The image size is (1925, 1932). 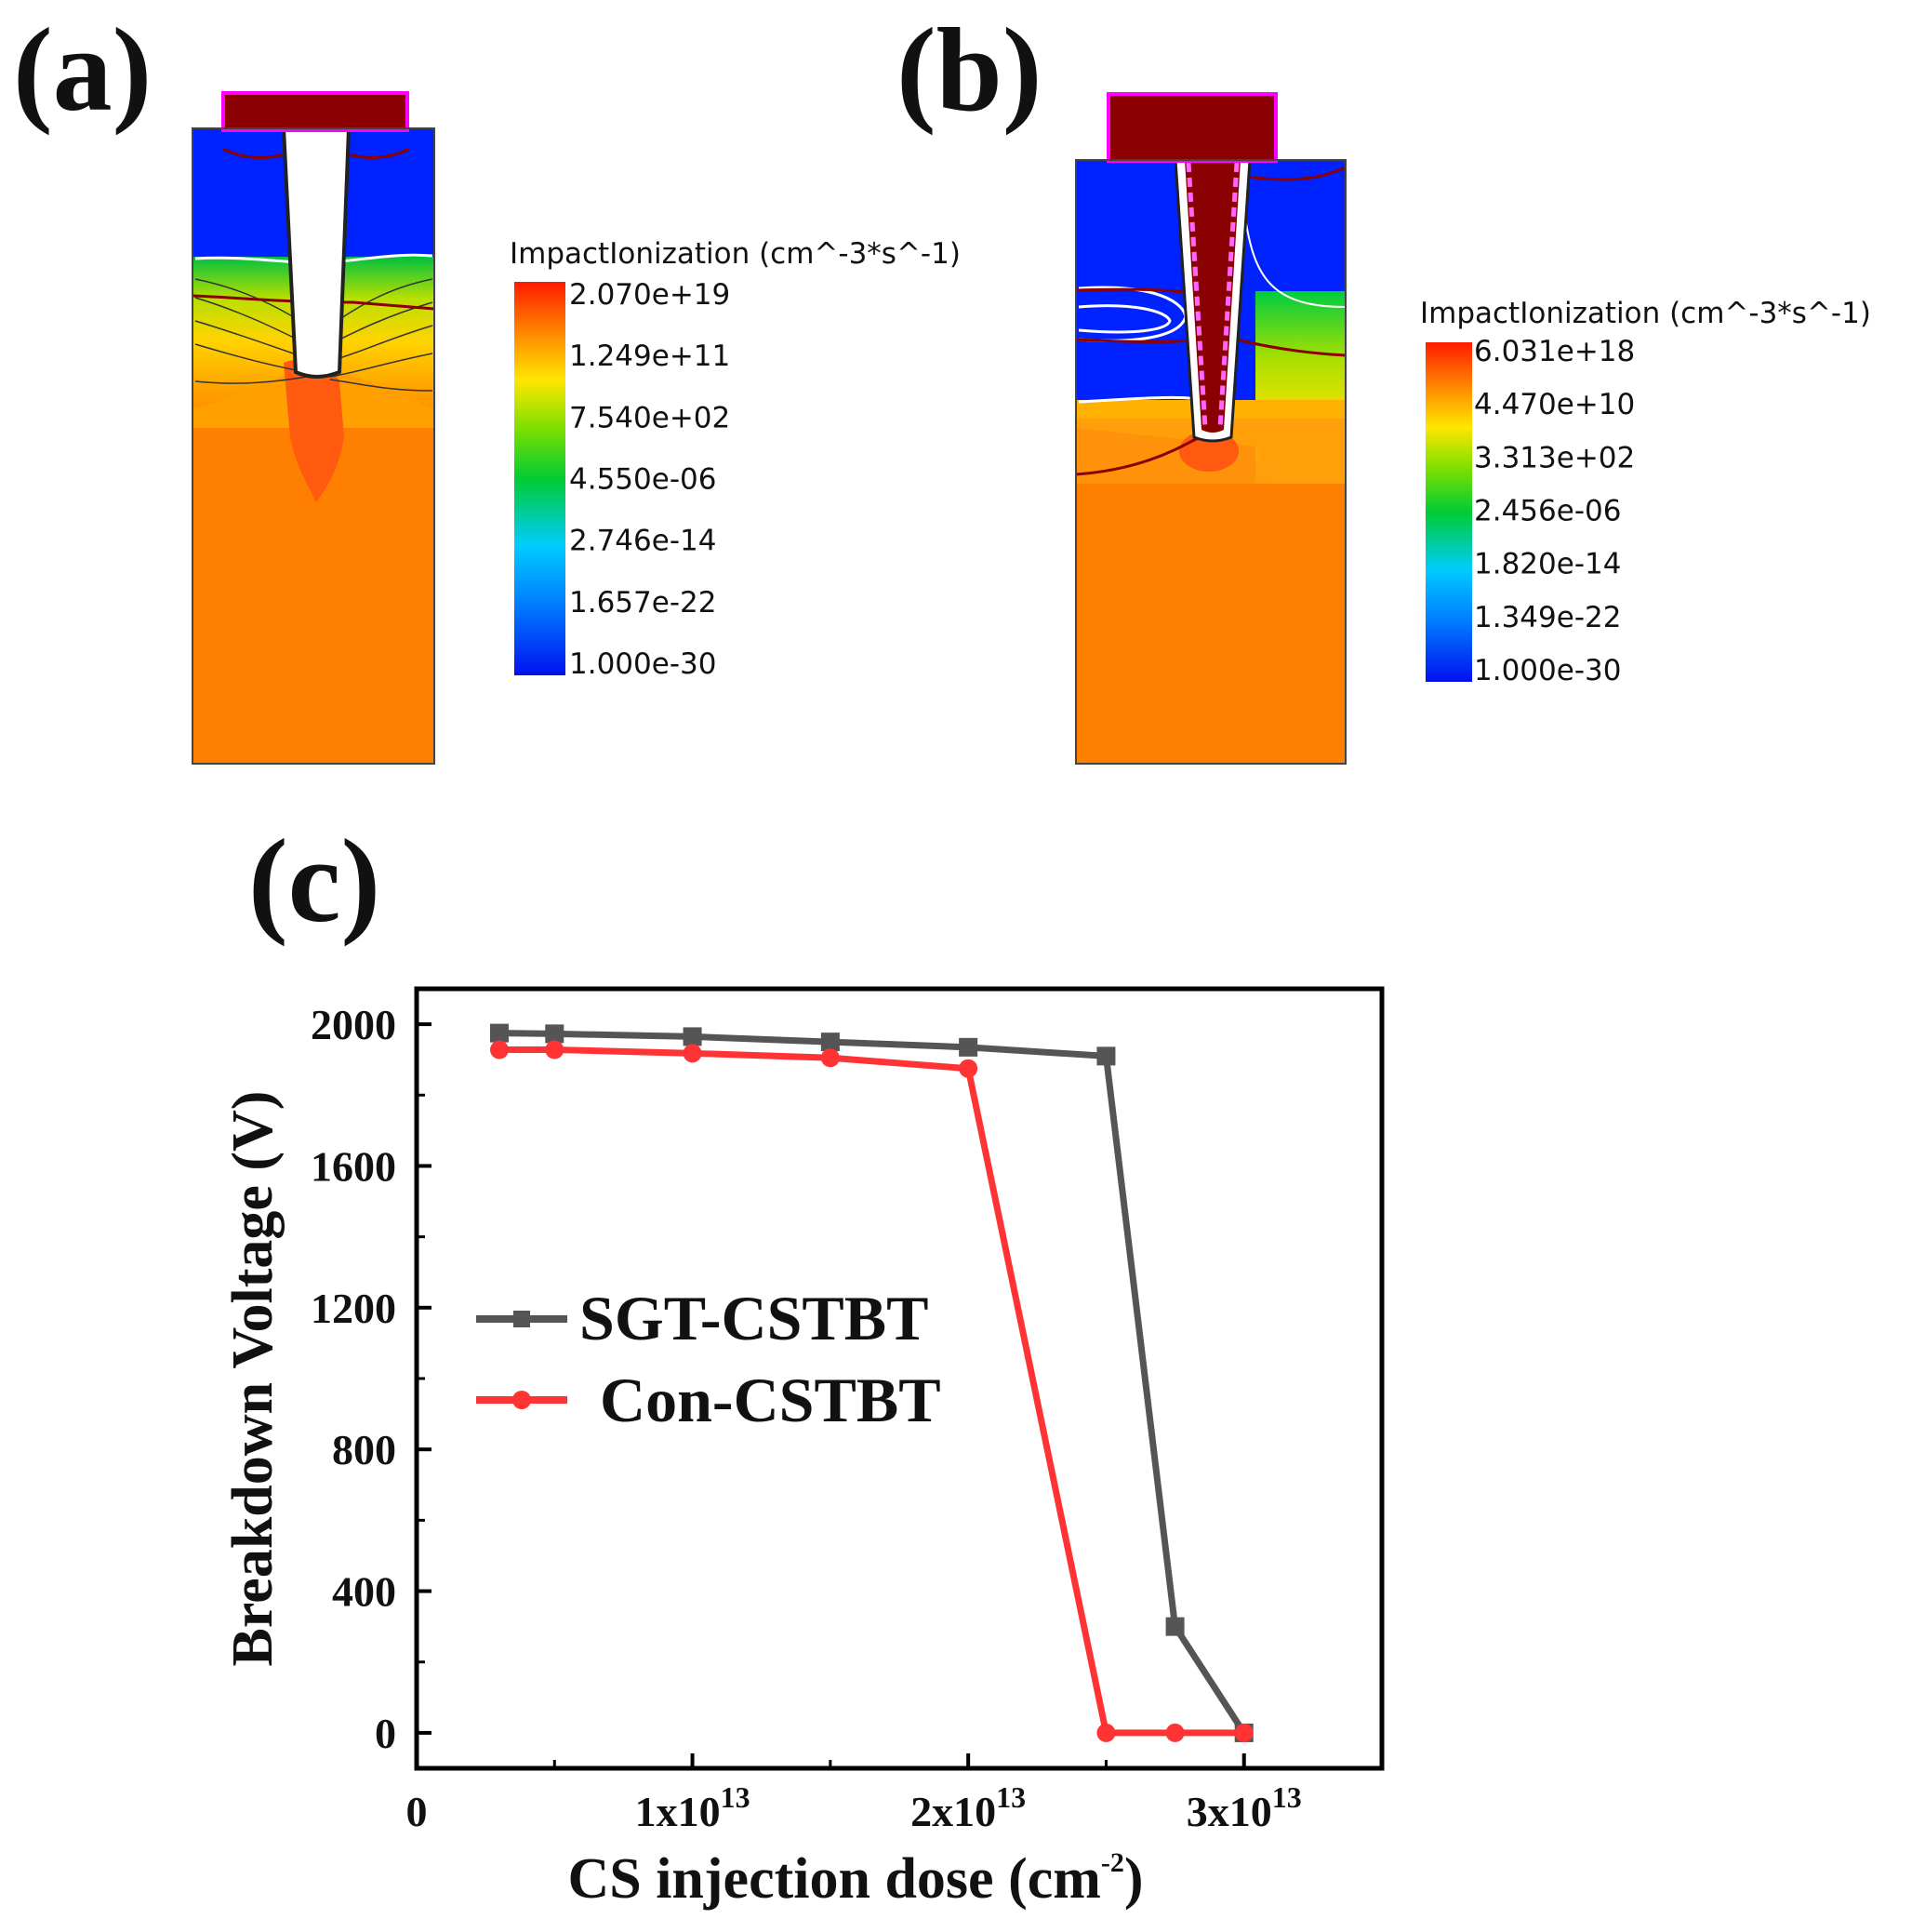 I want to click on colorbar-a-tick-5: 1.657e-22, so click(x=642, y=603).